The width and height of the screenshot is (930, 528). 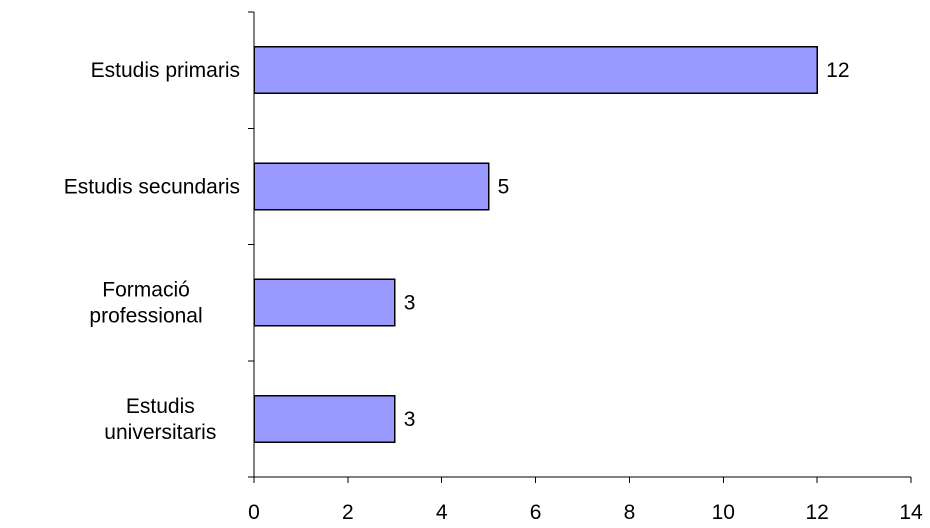 I want to click on category-label-2: Estudis secundaris, so click(x=152, y=186).